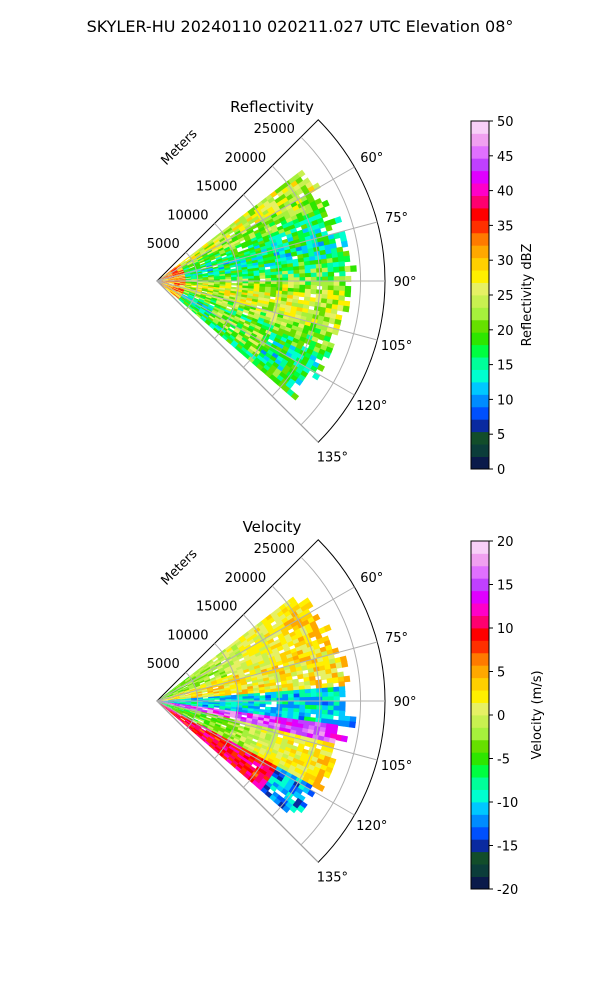  Describe the element at coordinates (505, 586) in the screenshot. I see `velocity-colorbar-tick-label: 15` at that location.